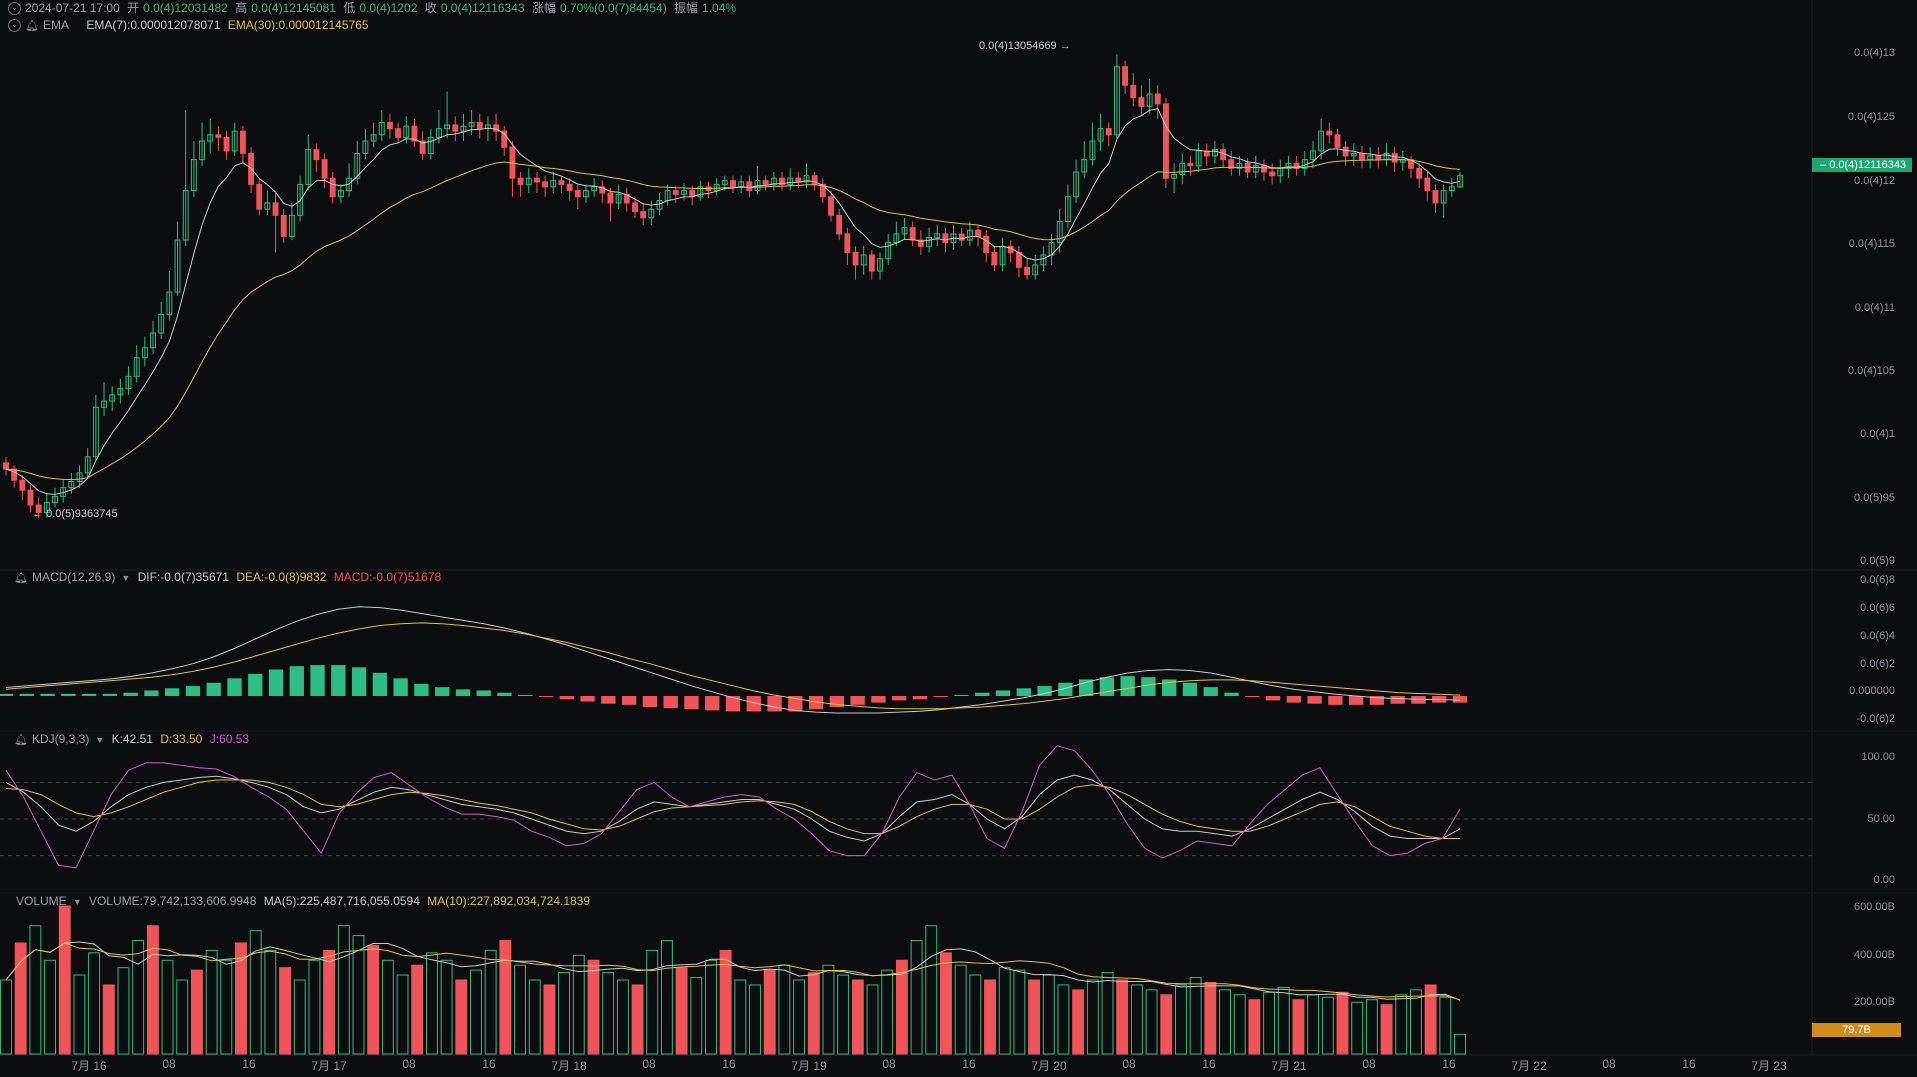 The width and height of the screenshot is (1917, 1077). Describe the element at coordinates (41, 901) in the screenshot. I see `volume-title: VOLUME` at that location.